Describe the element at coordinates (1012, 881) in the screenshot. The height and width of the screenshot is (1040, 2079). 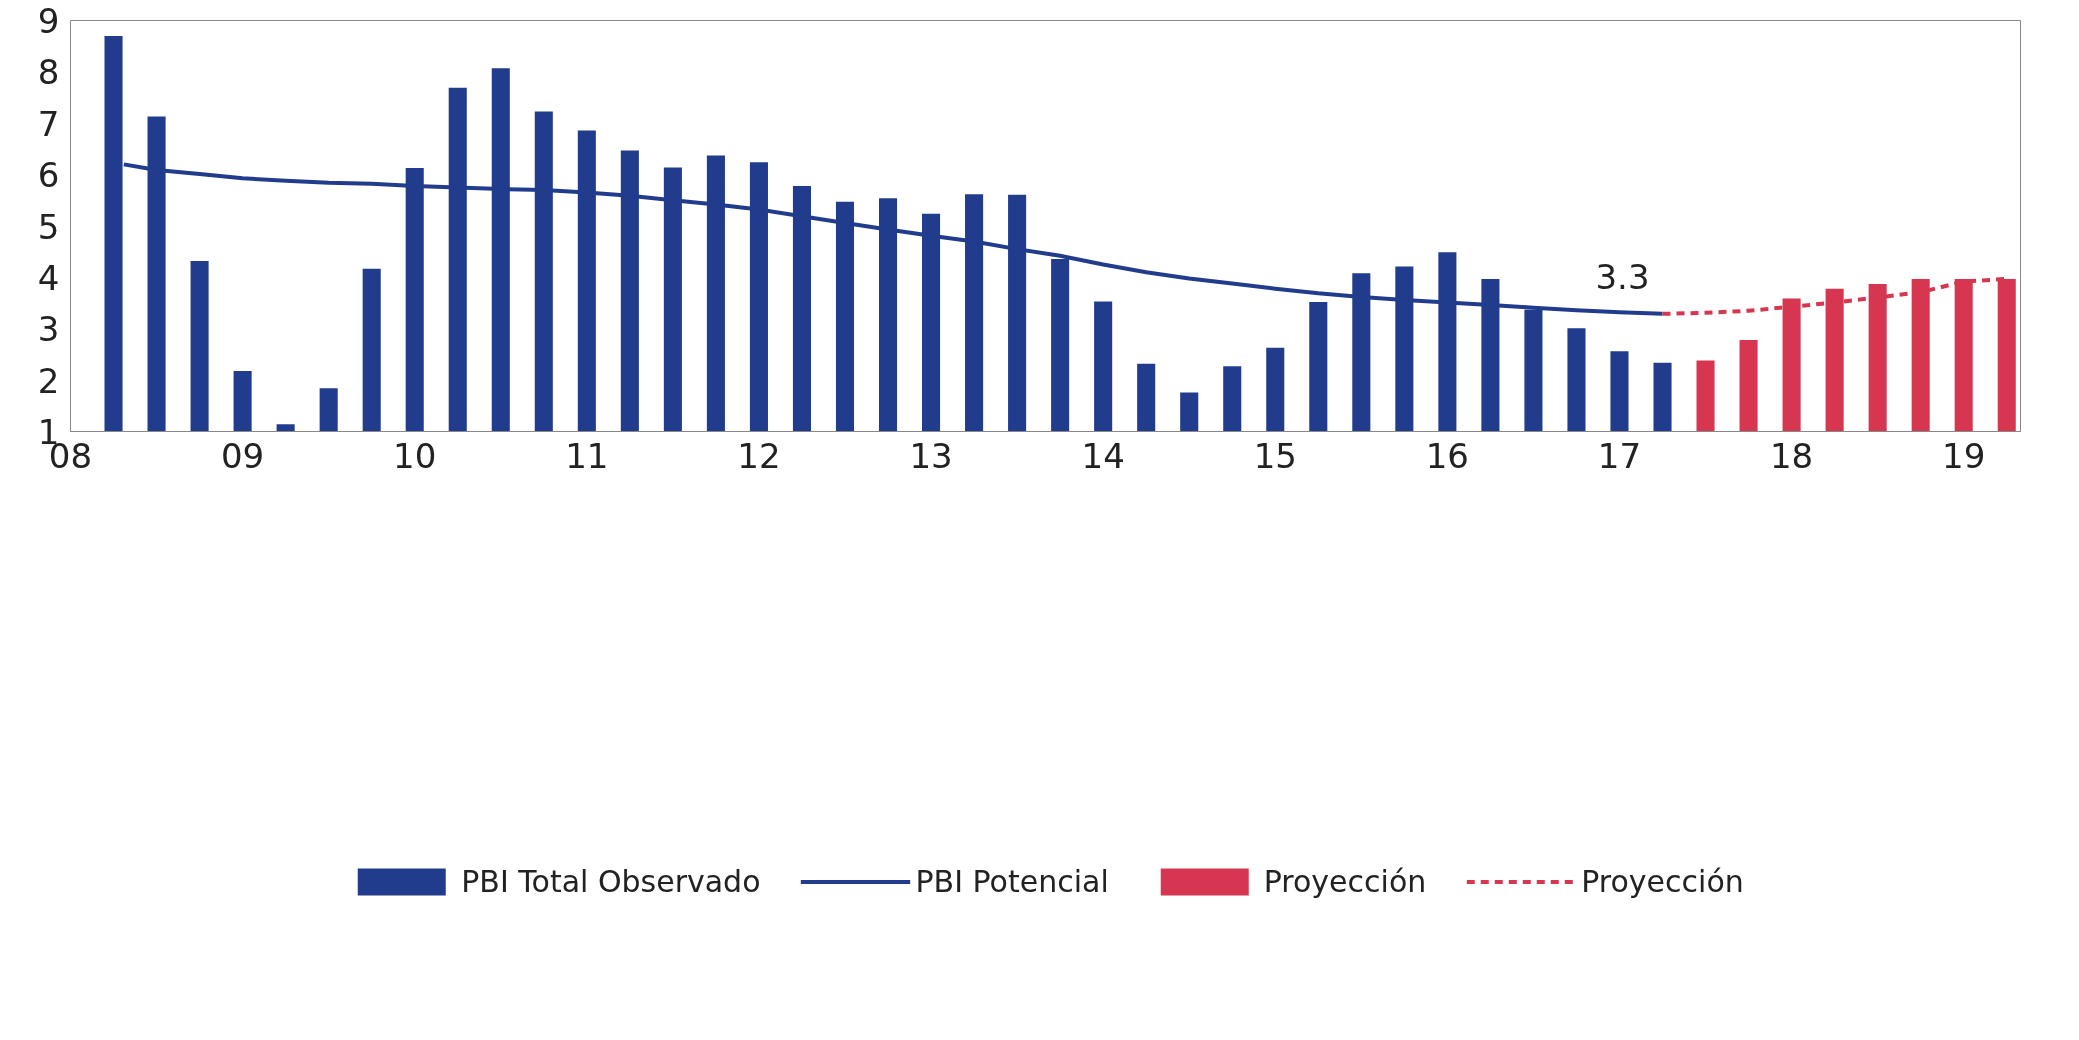
I see `legend-label: PBI Potencial` at that location.